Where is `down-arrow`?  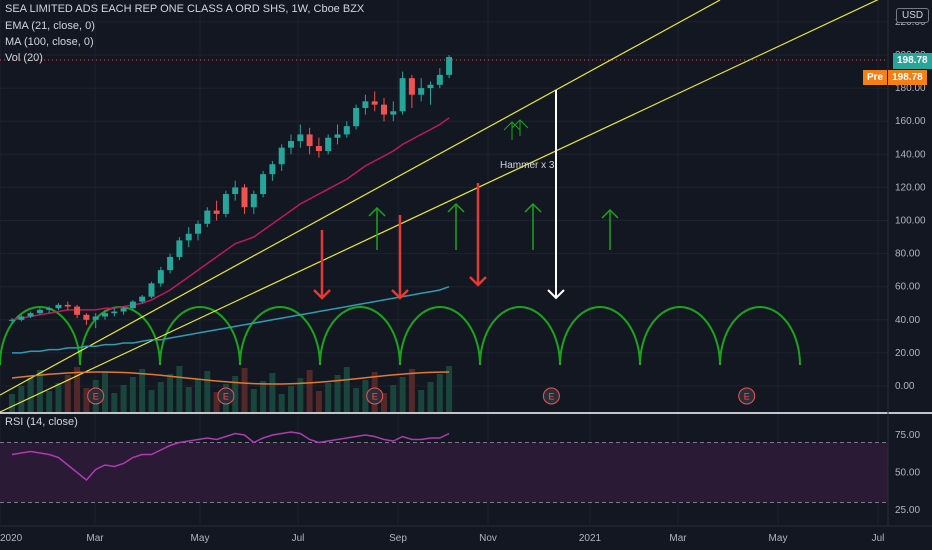 down-arrow is located at coordinates (400, 257).